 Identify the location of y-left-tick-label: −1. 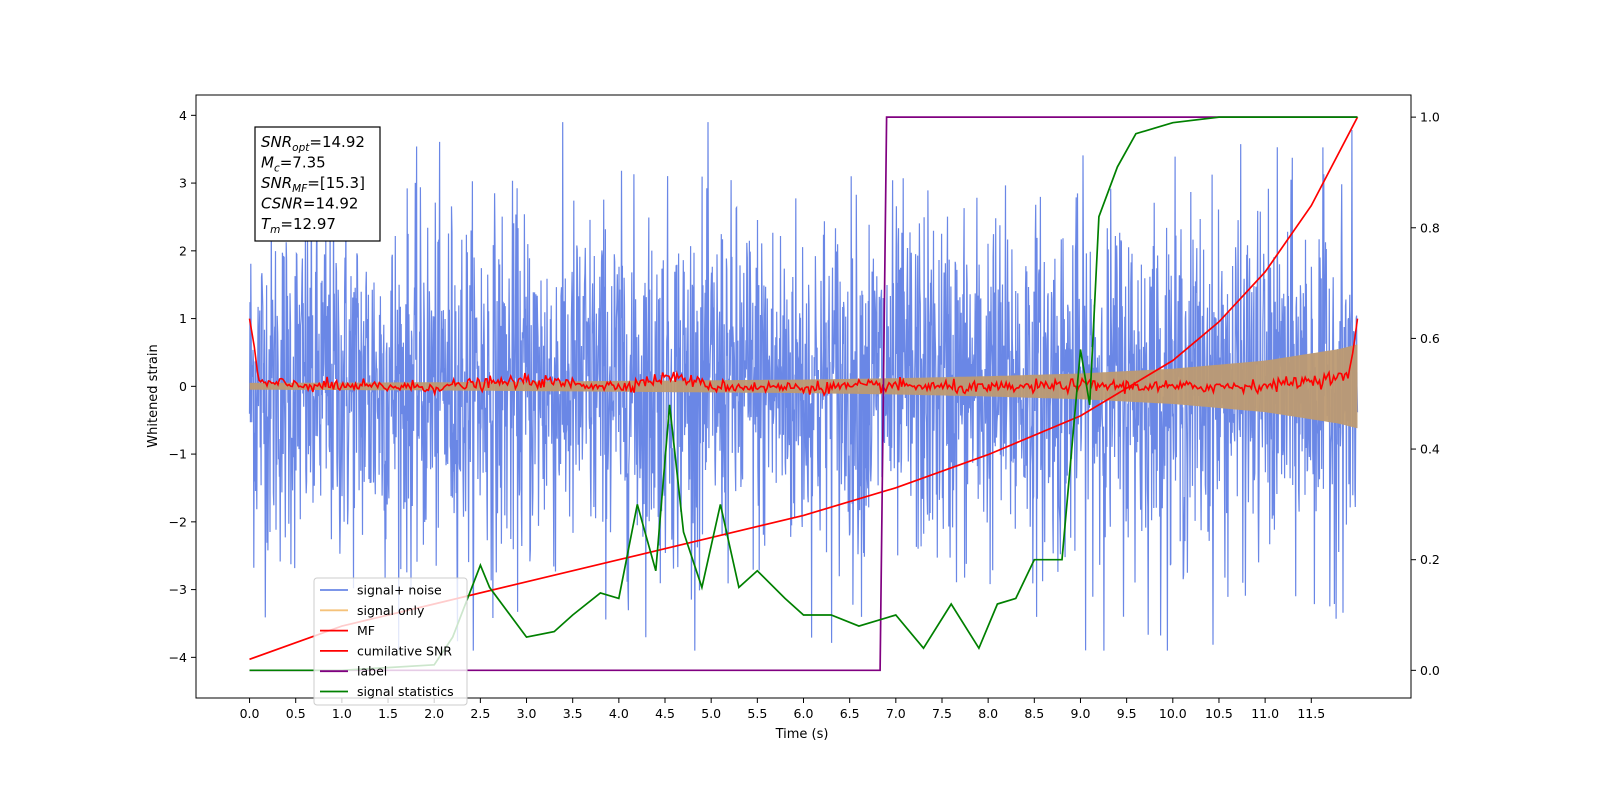
(178, 454).